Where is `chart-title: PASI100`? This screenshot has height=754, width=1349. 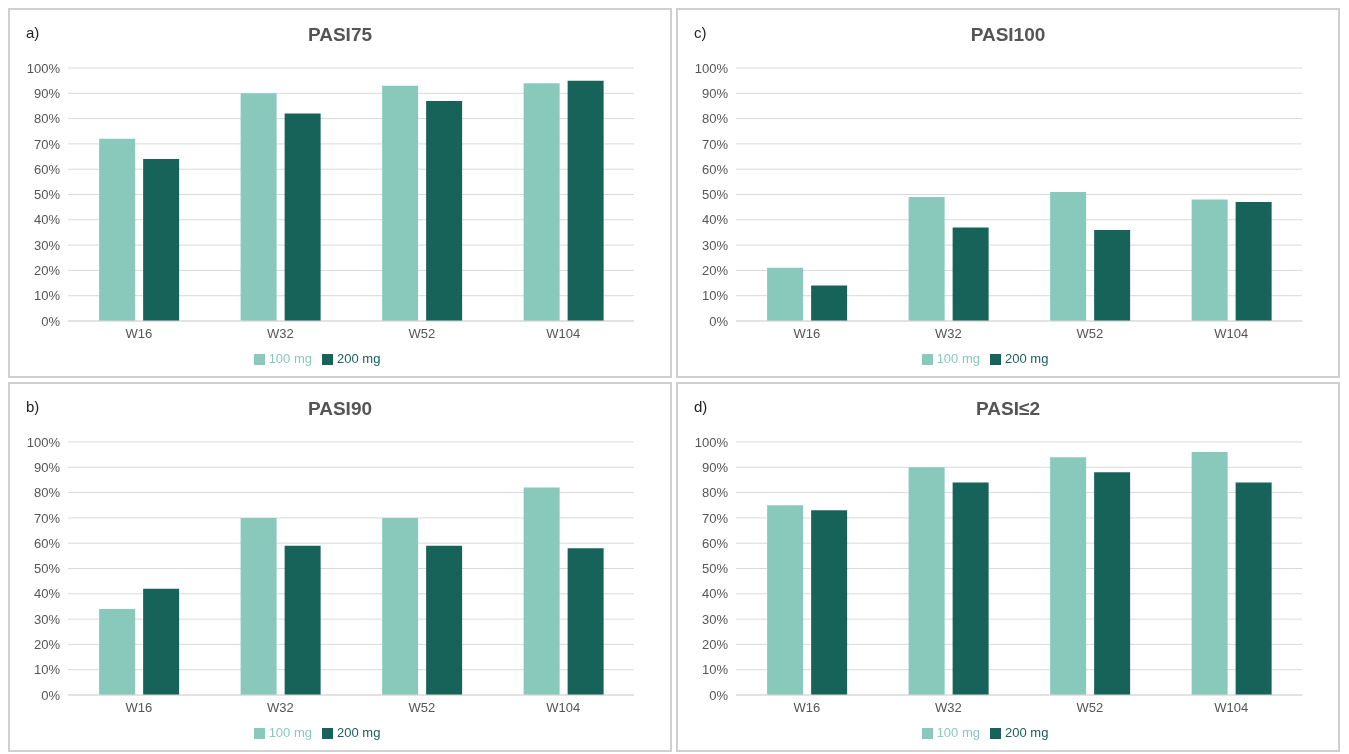
chart-title: PASI100 is located at coordinates (1008, 34).